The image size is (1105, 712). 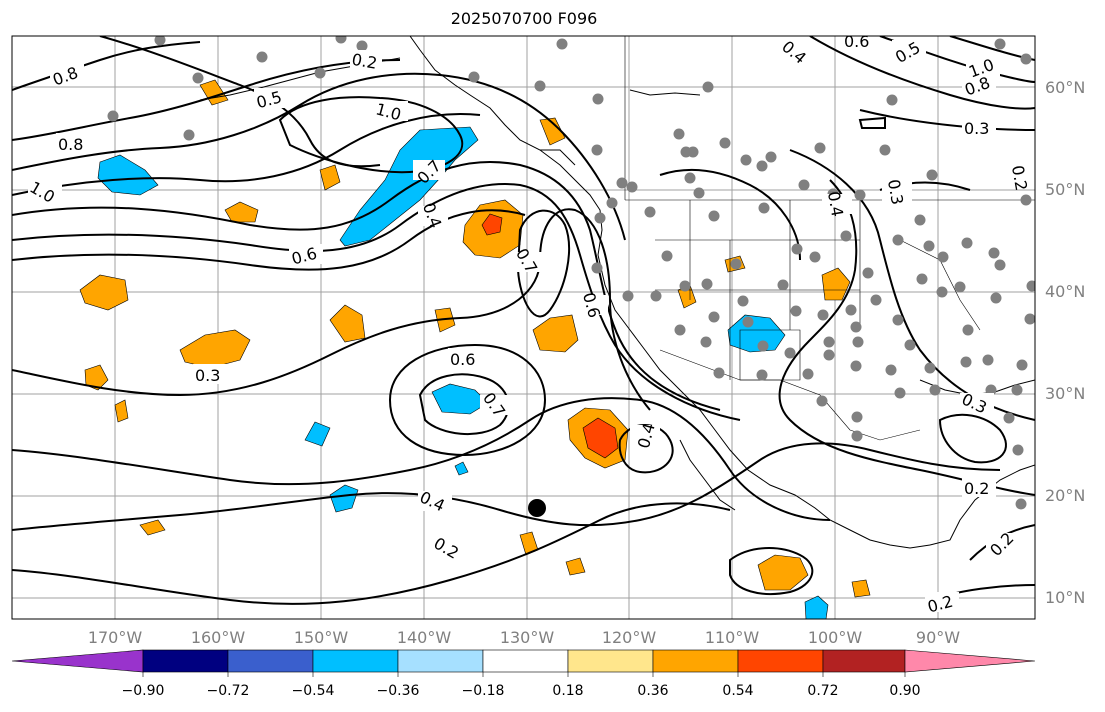 What do you see at coordinates (524, 18) in the screenshot?
I see `map-title: 2025070700 F096` at bounding box center [524, 18].